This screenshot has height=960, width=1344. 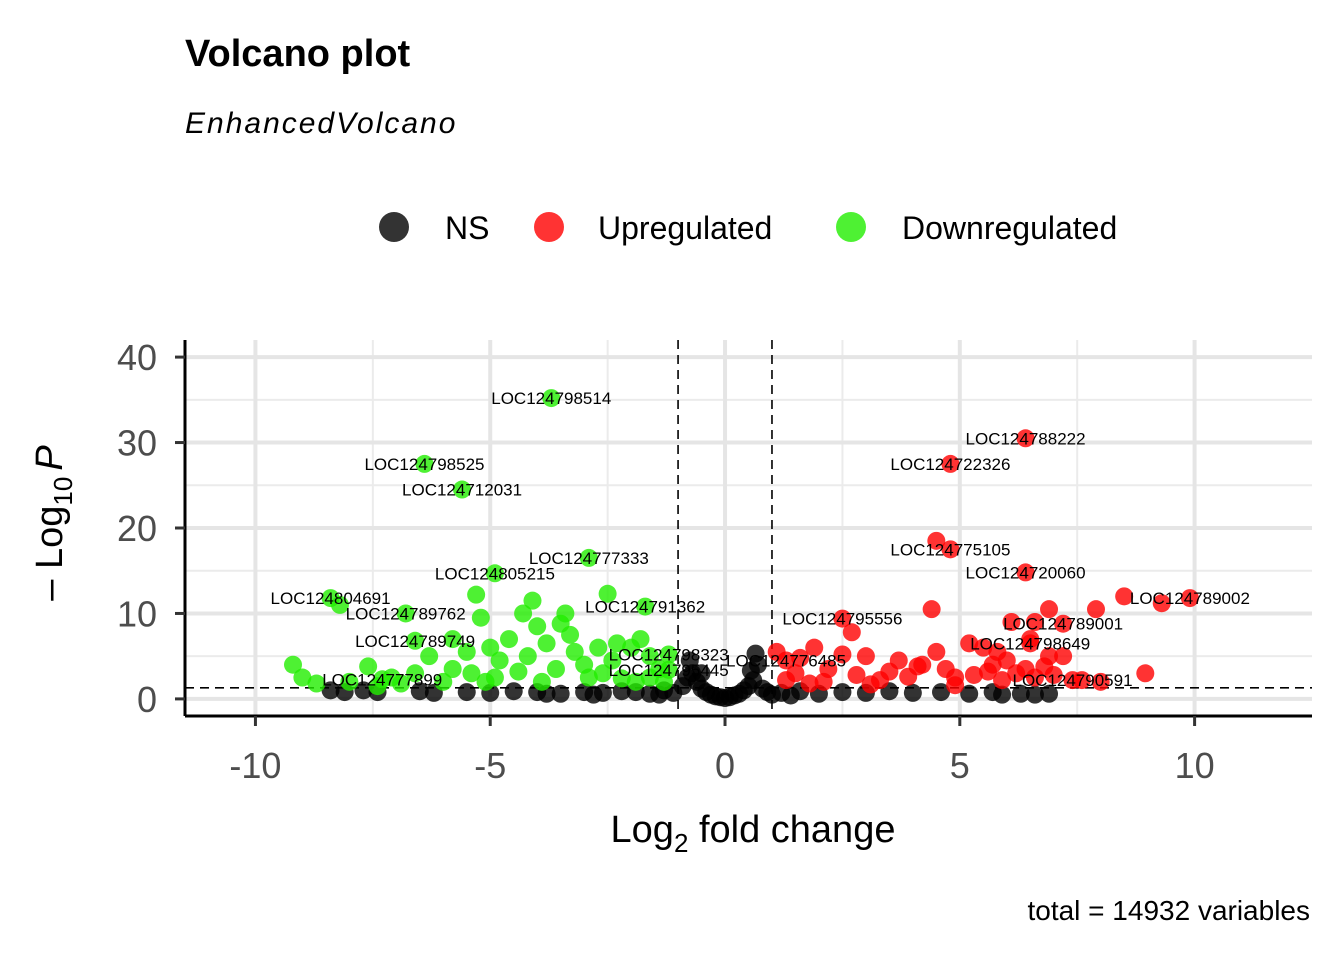 I want to click on legend: NS Upregulated Downregulated, so click(x=748, y=228).